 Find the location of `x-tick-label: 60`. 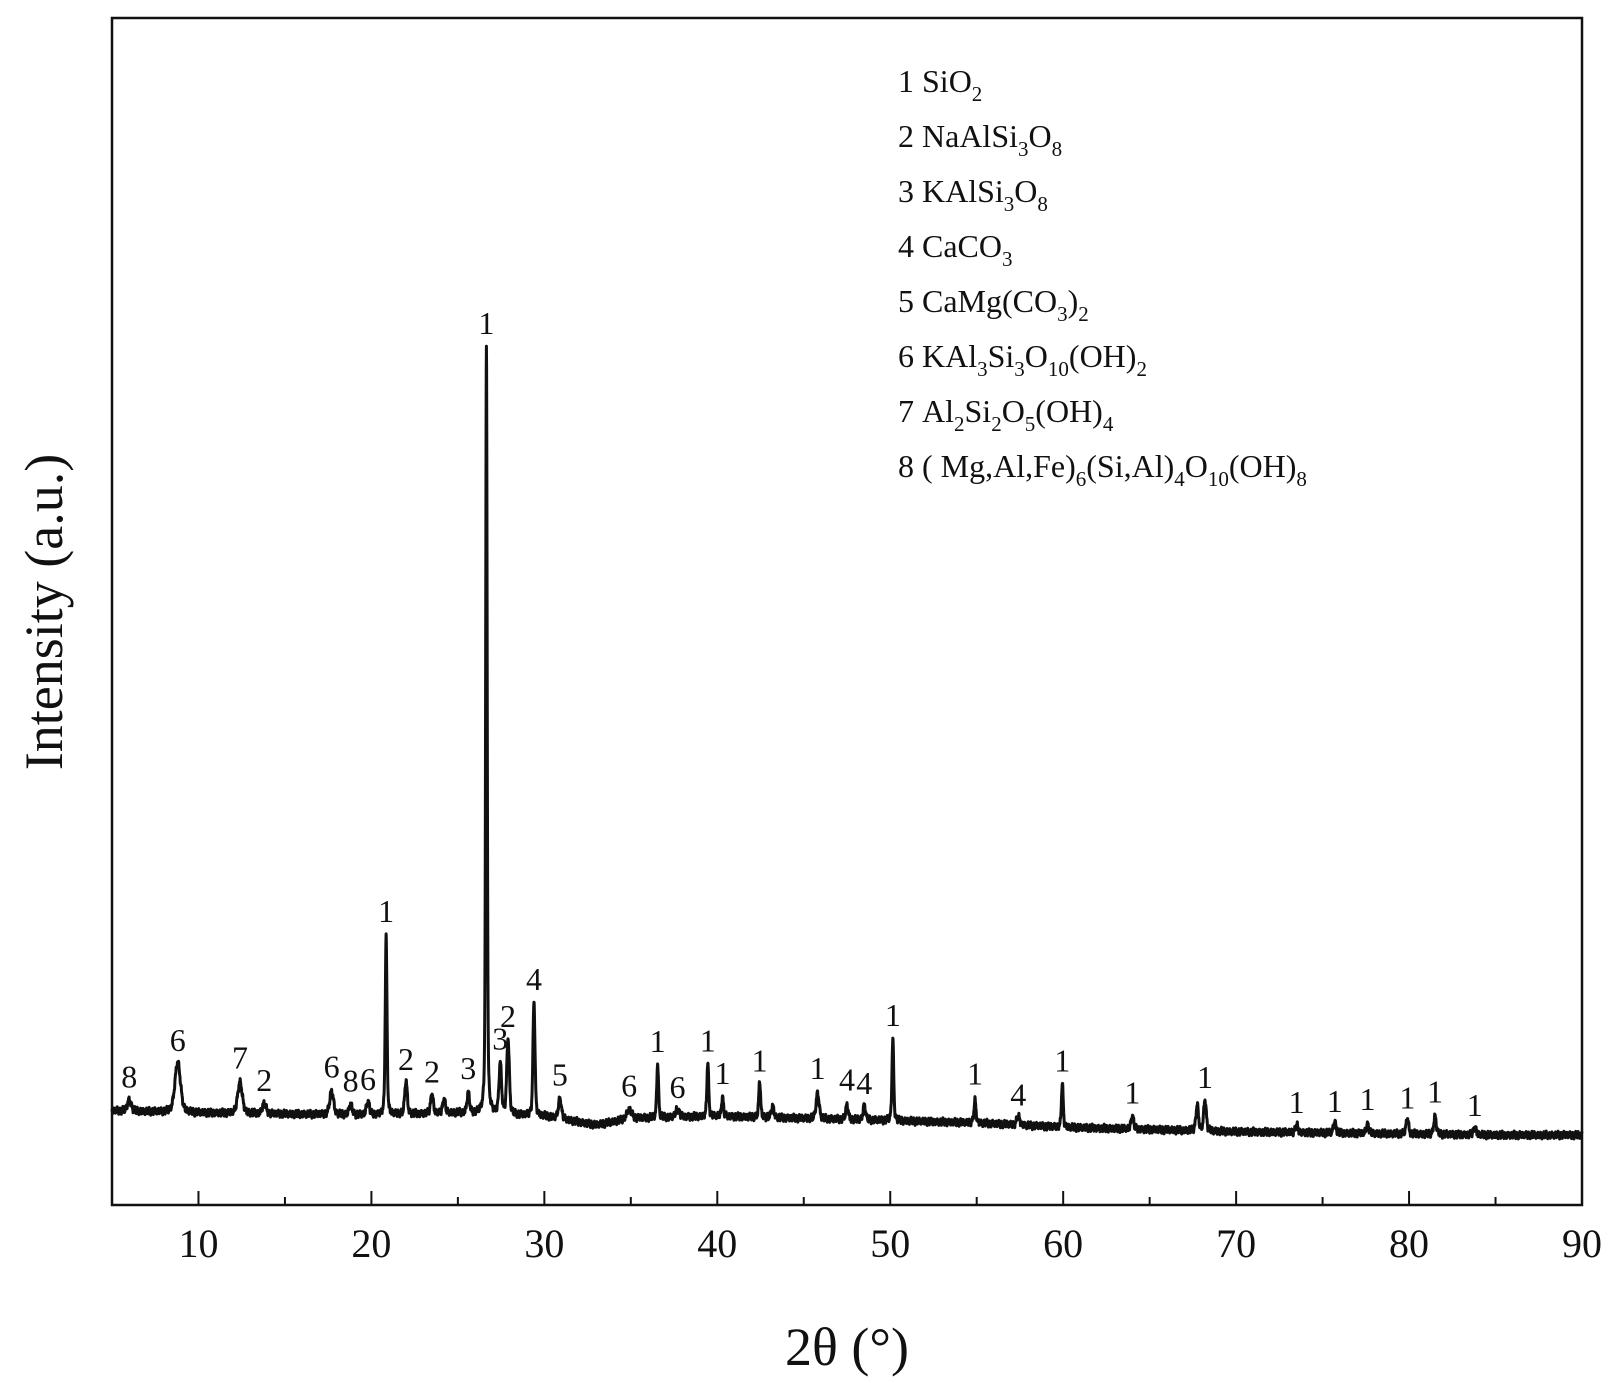

x-tick-label: 60 is located at coordinates (1063, 1243).